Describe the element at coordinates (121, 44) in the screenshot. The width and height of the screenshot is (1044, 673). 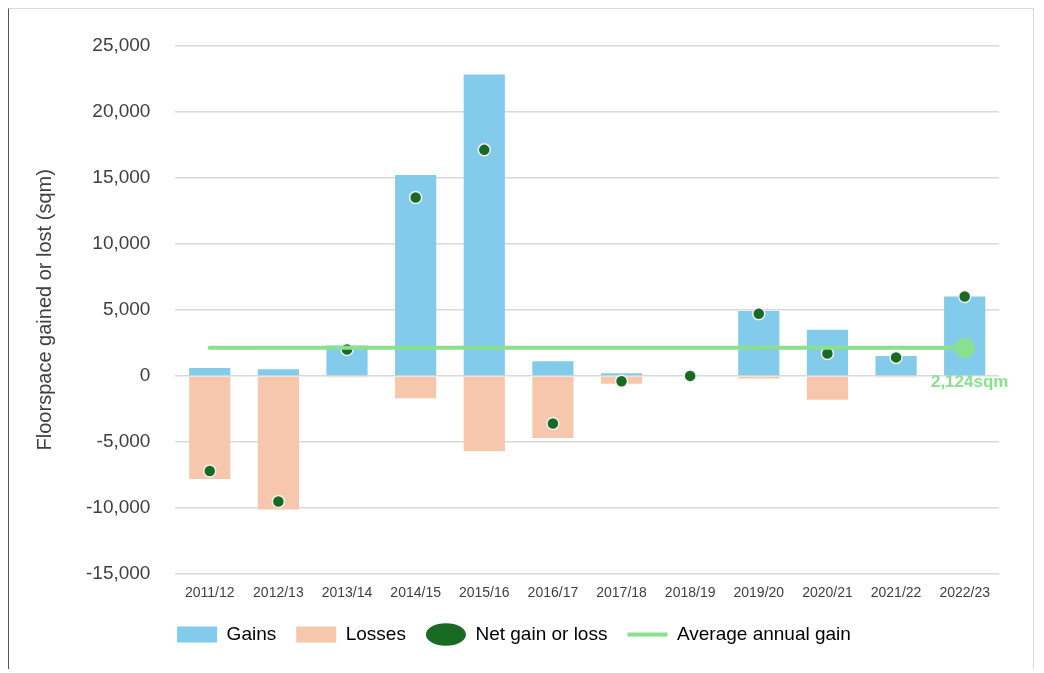
I see `y-tick-label: 25,000` at that location.